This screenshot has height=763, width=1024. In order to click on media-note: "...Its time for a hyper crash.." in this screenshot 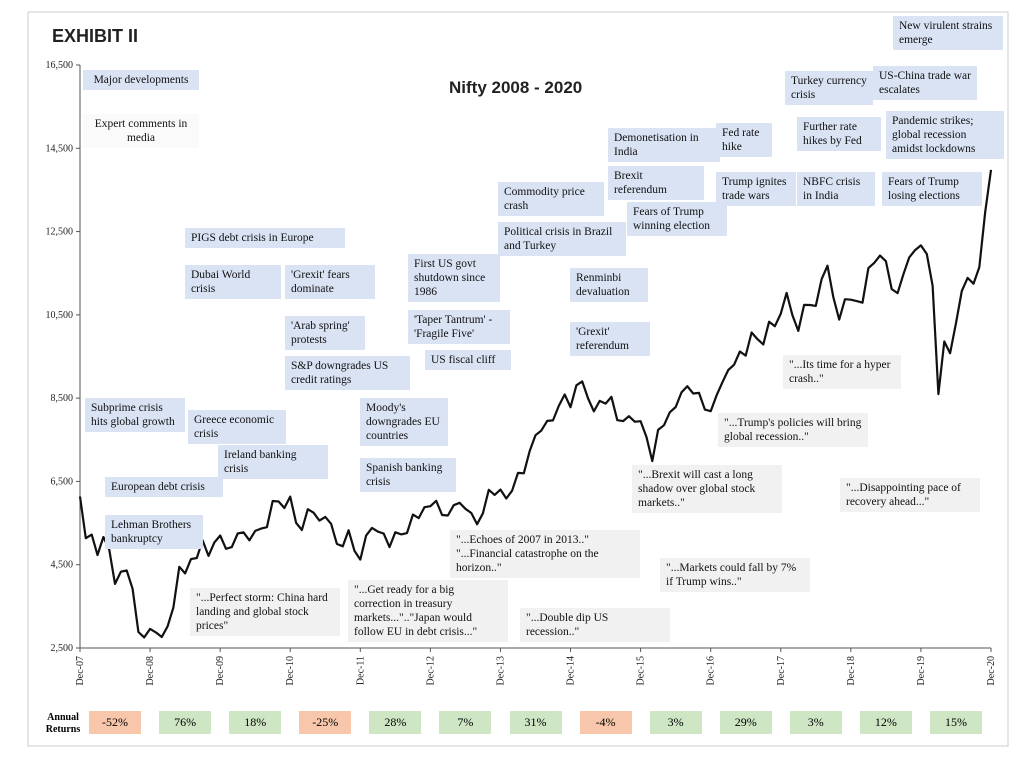, I will do `click(842, 372)`.